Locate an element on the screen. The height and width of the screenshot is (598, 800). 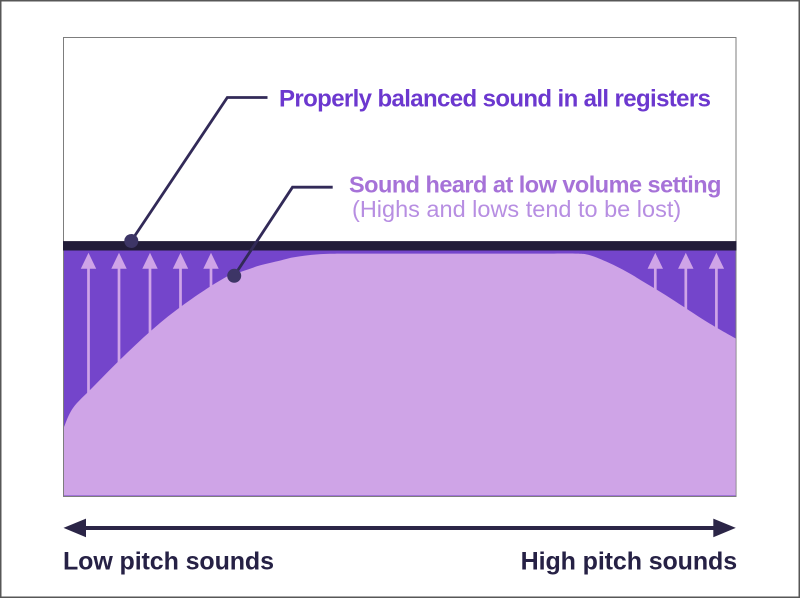
svg-text: Low pitch sounds is located at coordinates (168, 562).